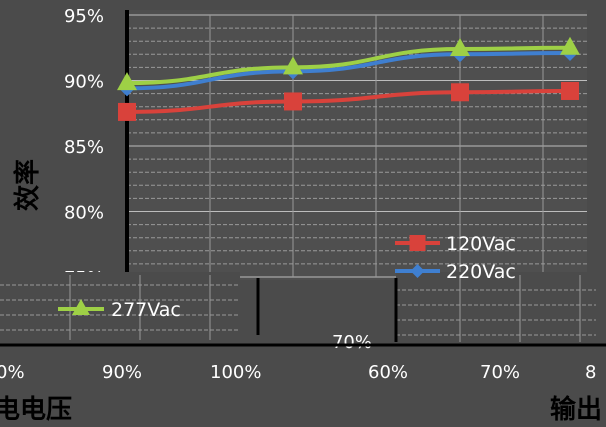 The height and width of the screenshot is (427, 606). I want to click on series-line-120Vac, so click(348, 101).